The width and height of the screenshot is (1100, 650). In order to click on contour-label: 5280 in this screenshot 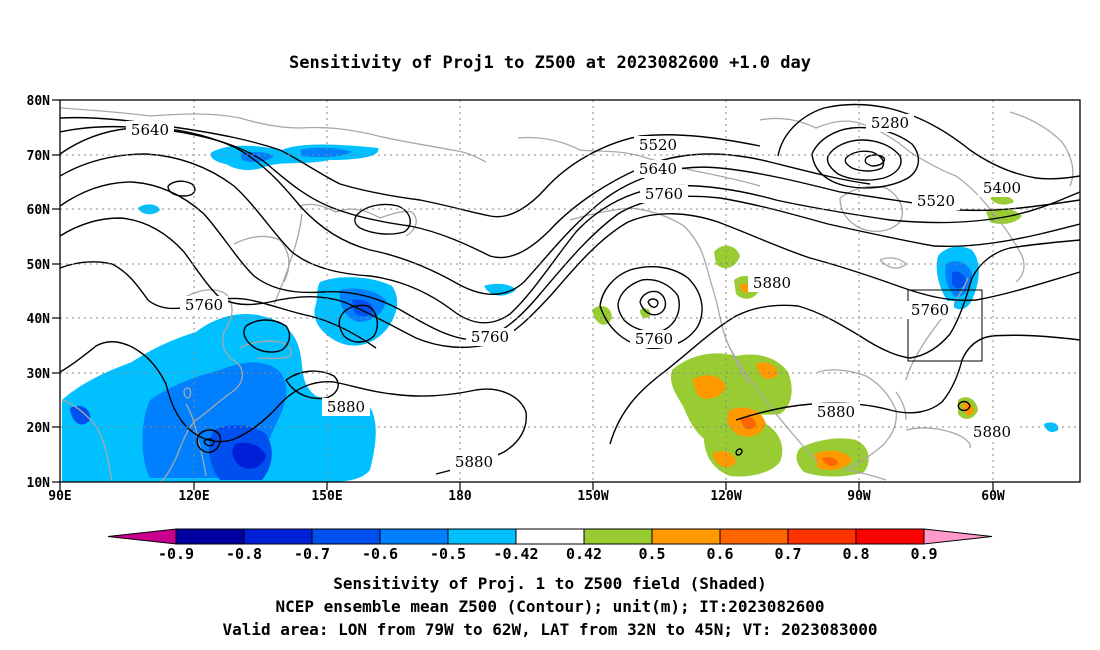, I will do `click(890, 123)`.